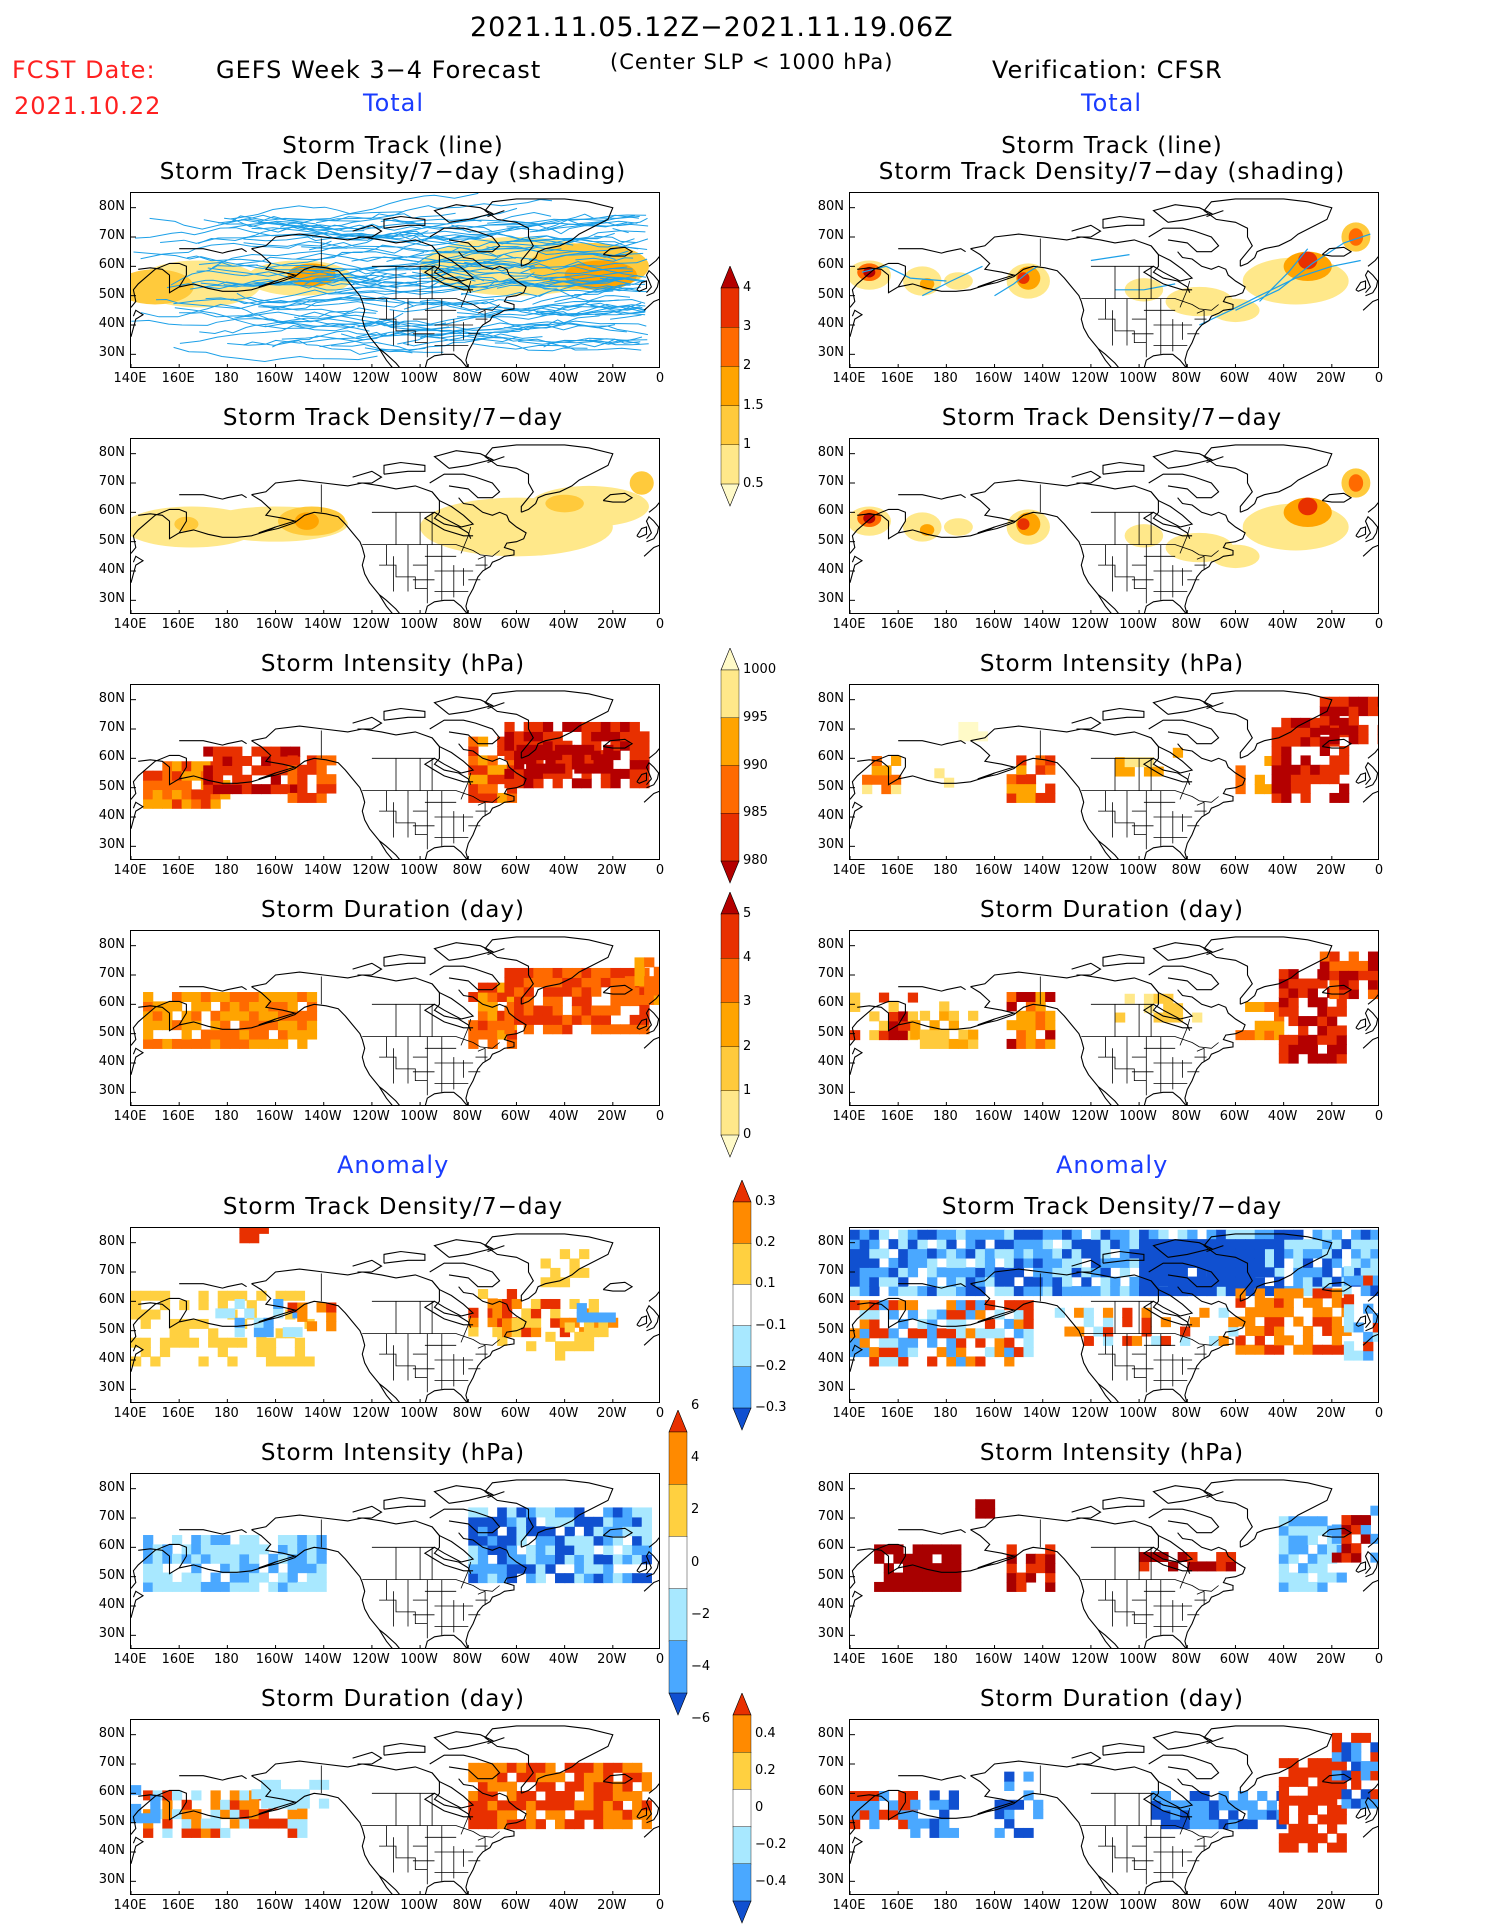 This screenshot has height=1929, width=1487. Describe the element at coordinates (765, 1243) in the screenshot. I see `colorbar-tick-label: 0.2` at that location.